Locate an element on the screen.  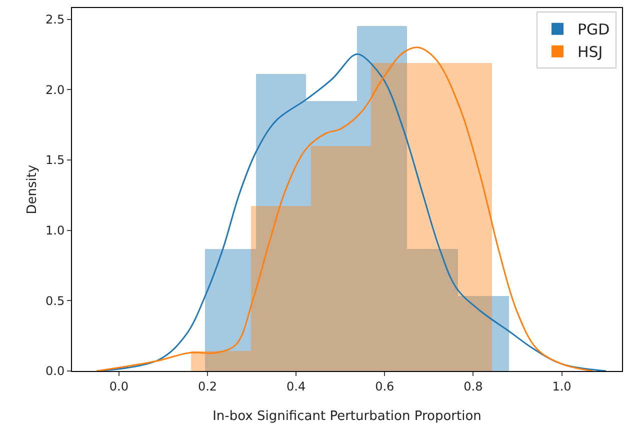
legend-label: HSJ is located at coordinates (590, 52).